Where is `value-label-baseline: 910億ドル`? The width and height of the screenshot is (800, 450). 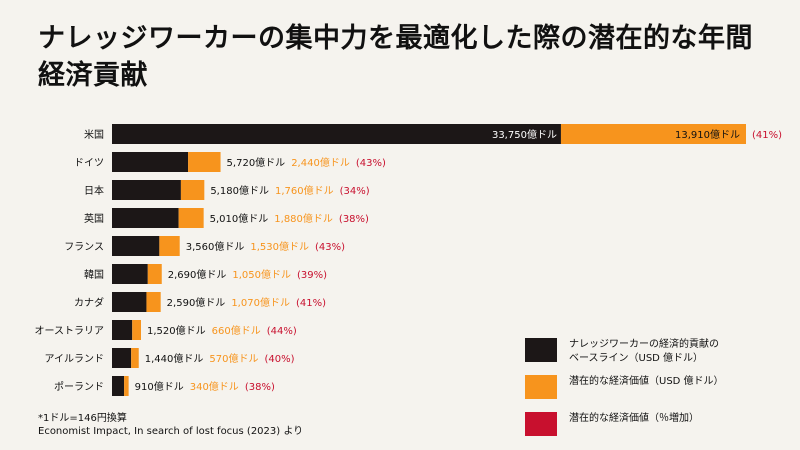
value-label-baseline: 910億ドル is located at coordinates (159, 386).